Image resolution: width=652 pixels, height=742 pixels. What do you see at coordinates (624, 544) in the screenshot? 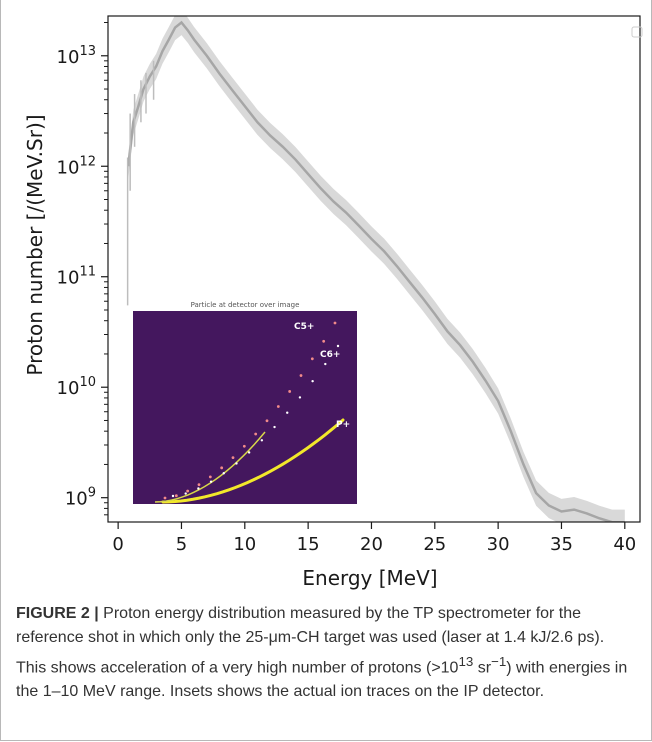
I see `x-tick-label: 40` at bounding box center [624, 544].